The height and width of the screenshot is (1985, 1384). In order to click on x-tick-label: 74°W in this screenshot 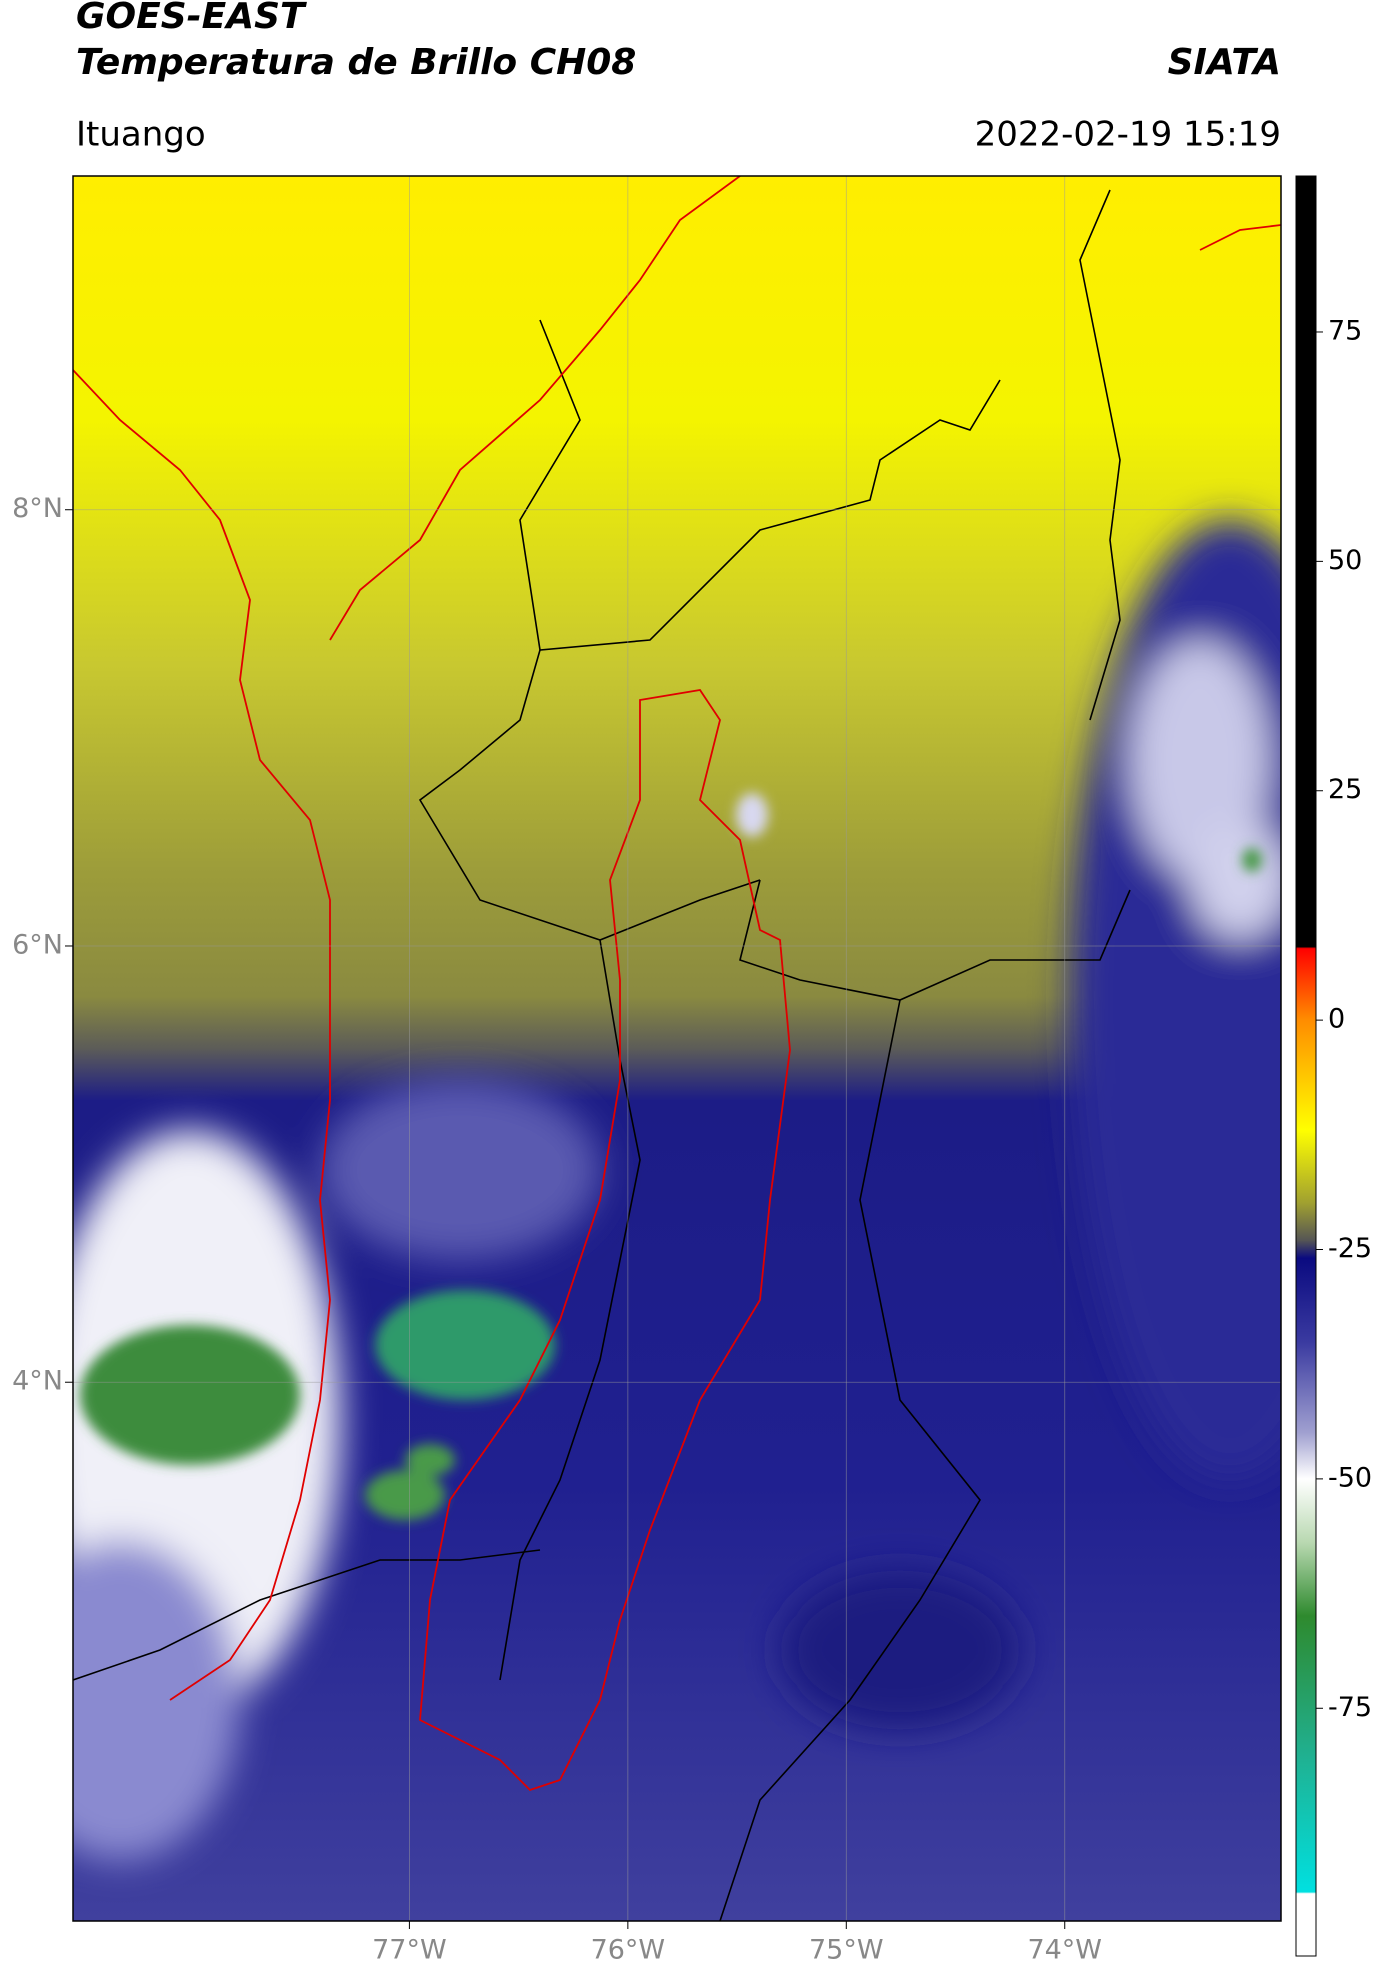, I will do `click(1064, 1950)`.